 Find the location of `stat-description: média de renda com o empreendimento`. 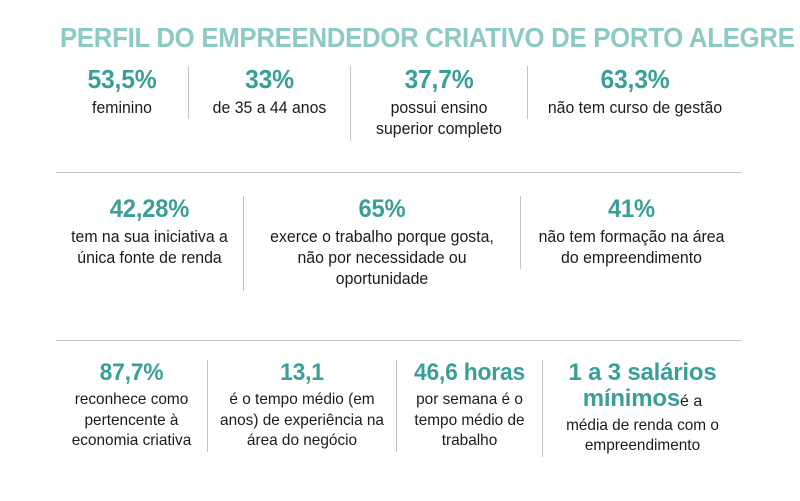

stat-description: média de renda com o empreendimento is located at coordinates (642, 435).